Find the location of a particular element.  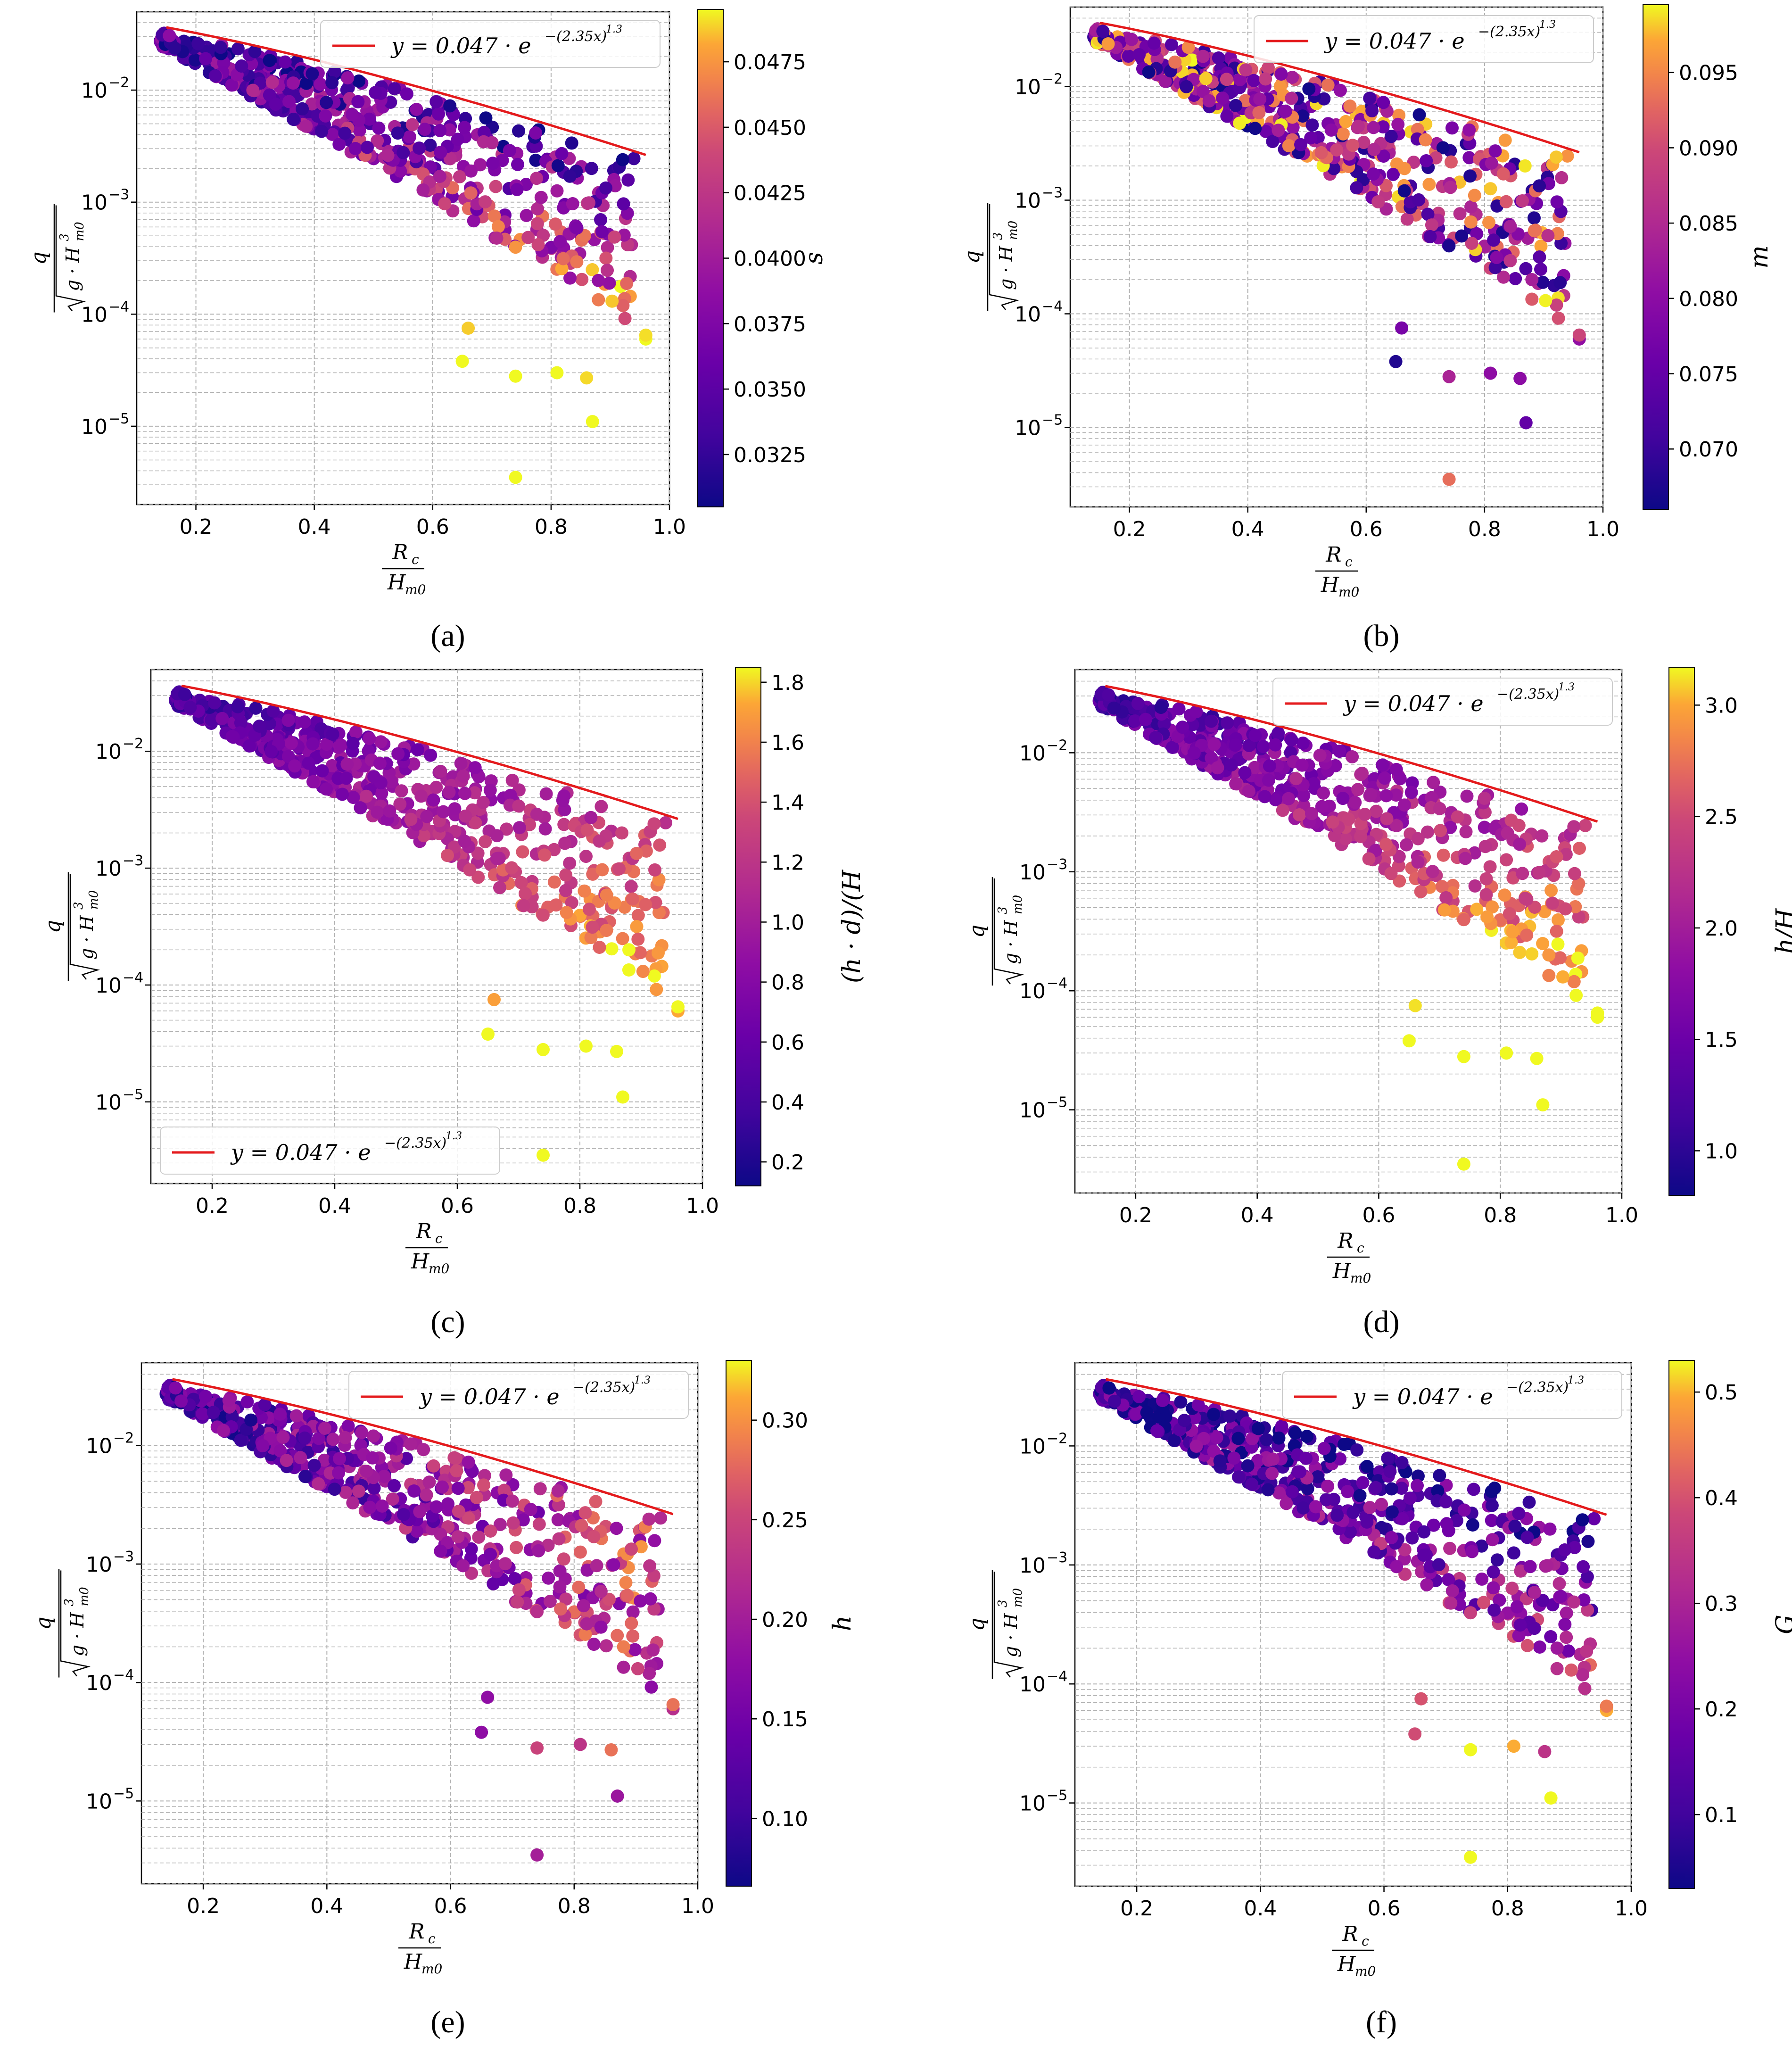

y-label-denominator-sub: m0 is located at coordinates (94, 900).